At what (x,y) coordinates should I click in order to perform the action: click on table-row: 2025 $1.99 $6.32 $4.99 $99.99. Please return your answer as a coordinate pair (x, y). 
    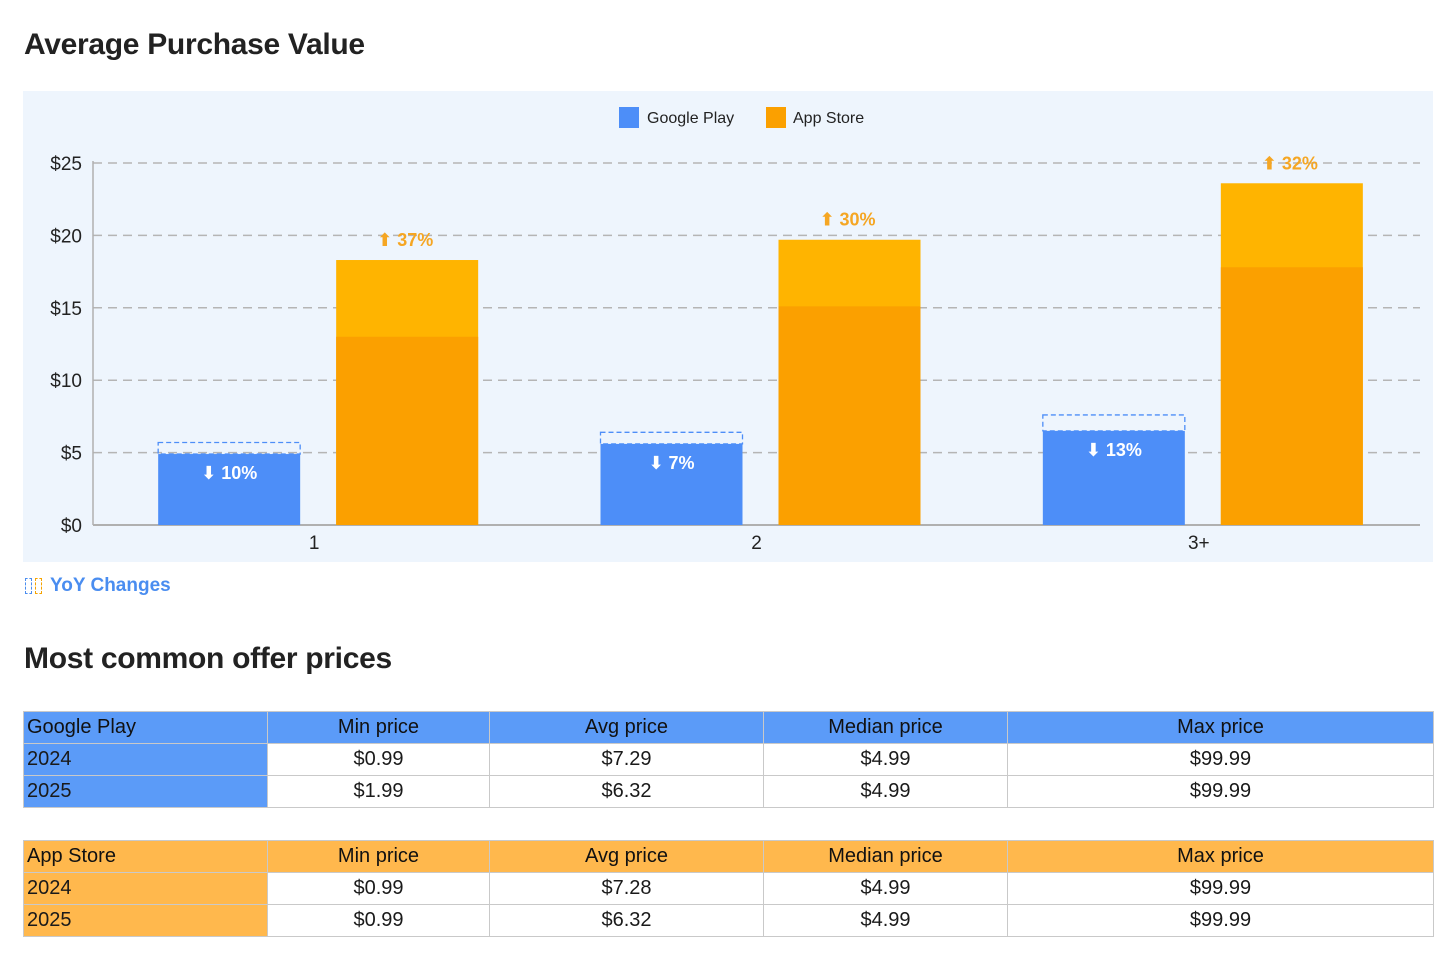
    Looking at the image, I should click on (728, 791).